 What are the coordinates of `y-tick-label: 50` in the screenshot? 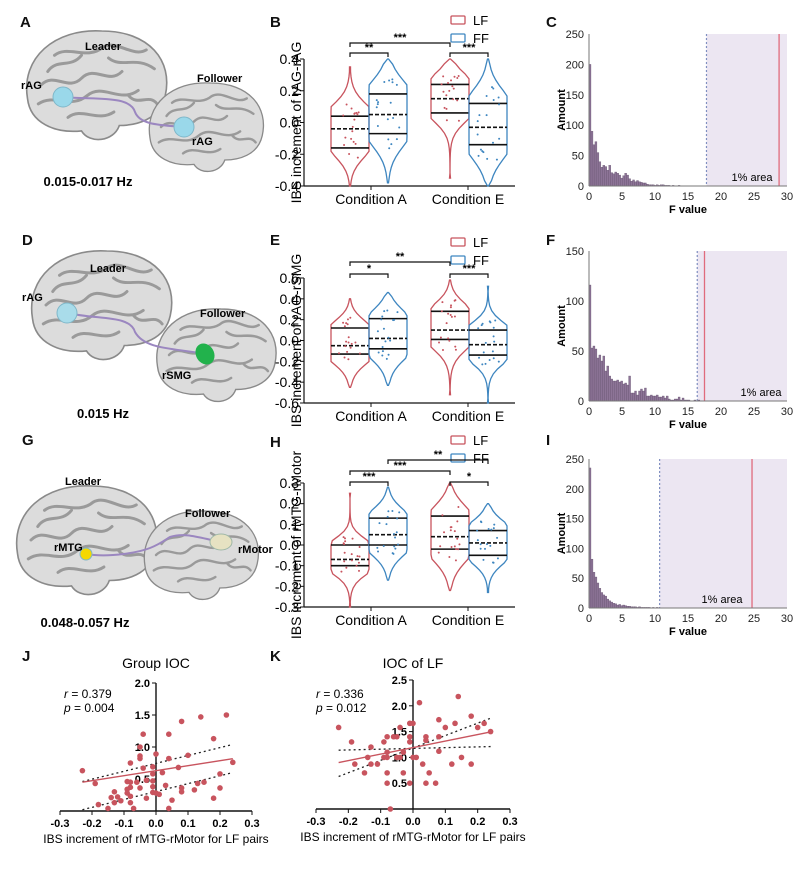 It's located at (578, 157).